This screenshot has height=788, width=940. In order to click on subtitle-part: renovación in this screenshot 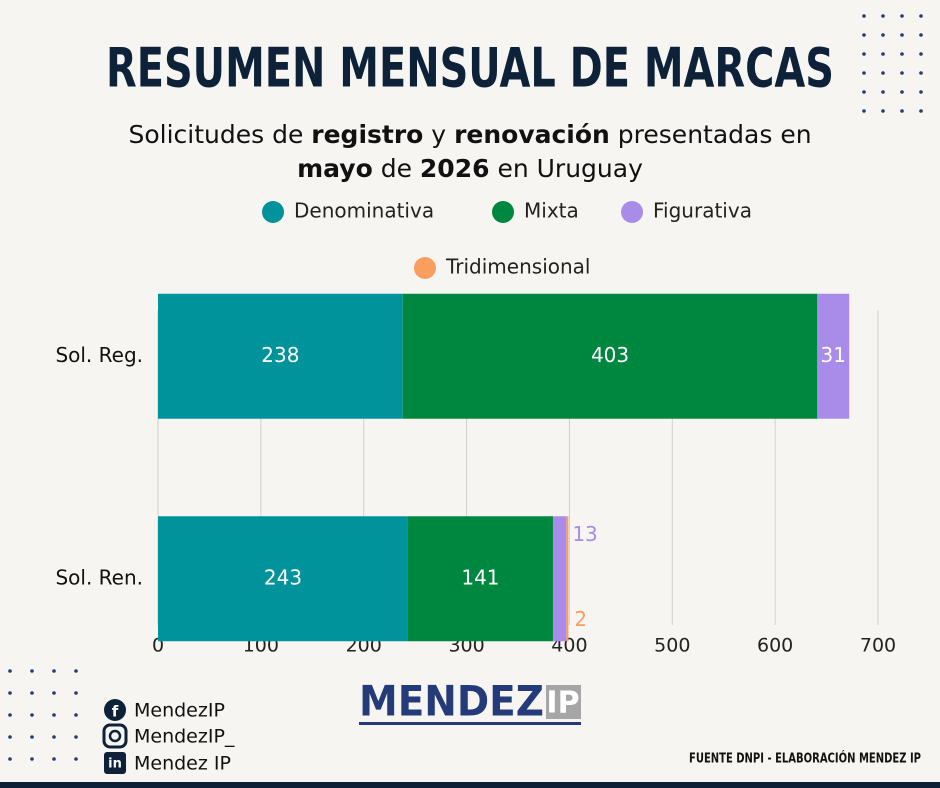, I will do `click(532, 134)`.